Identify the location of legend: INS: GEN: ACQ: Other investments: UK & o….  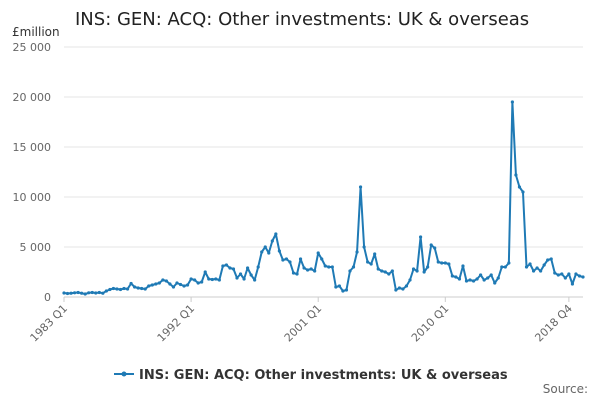
(311, 375).